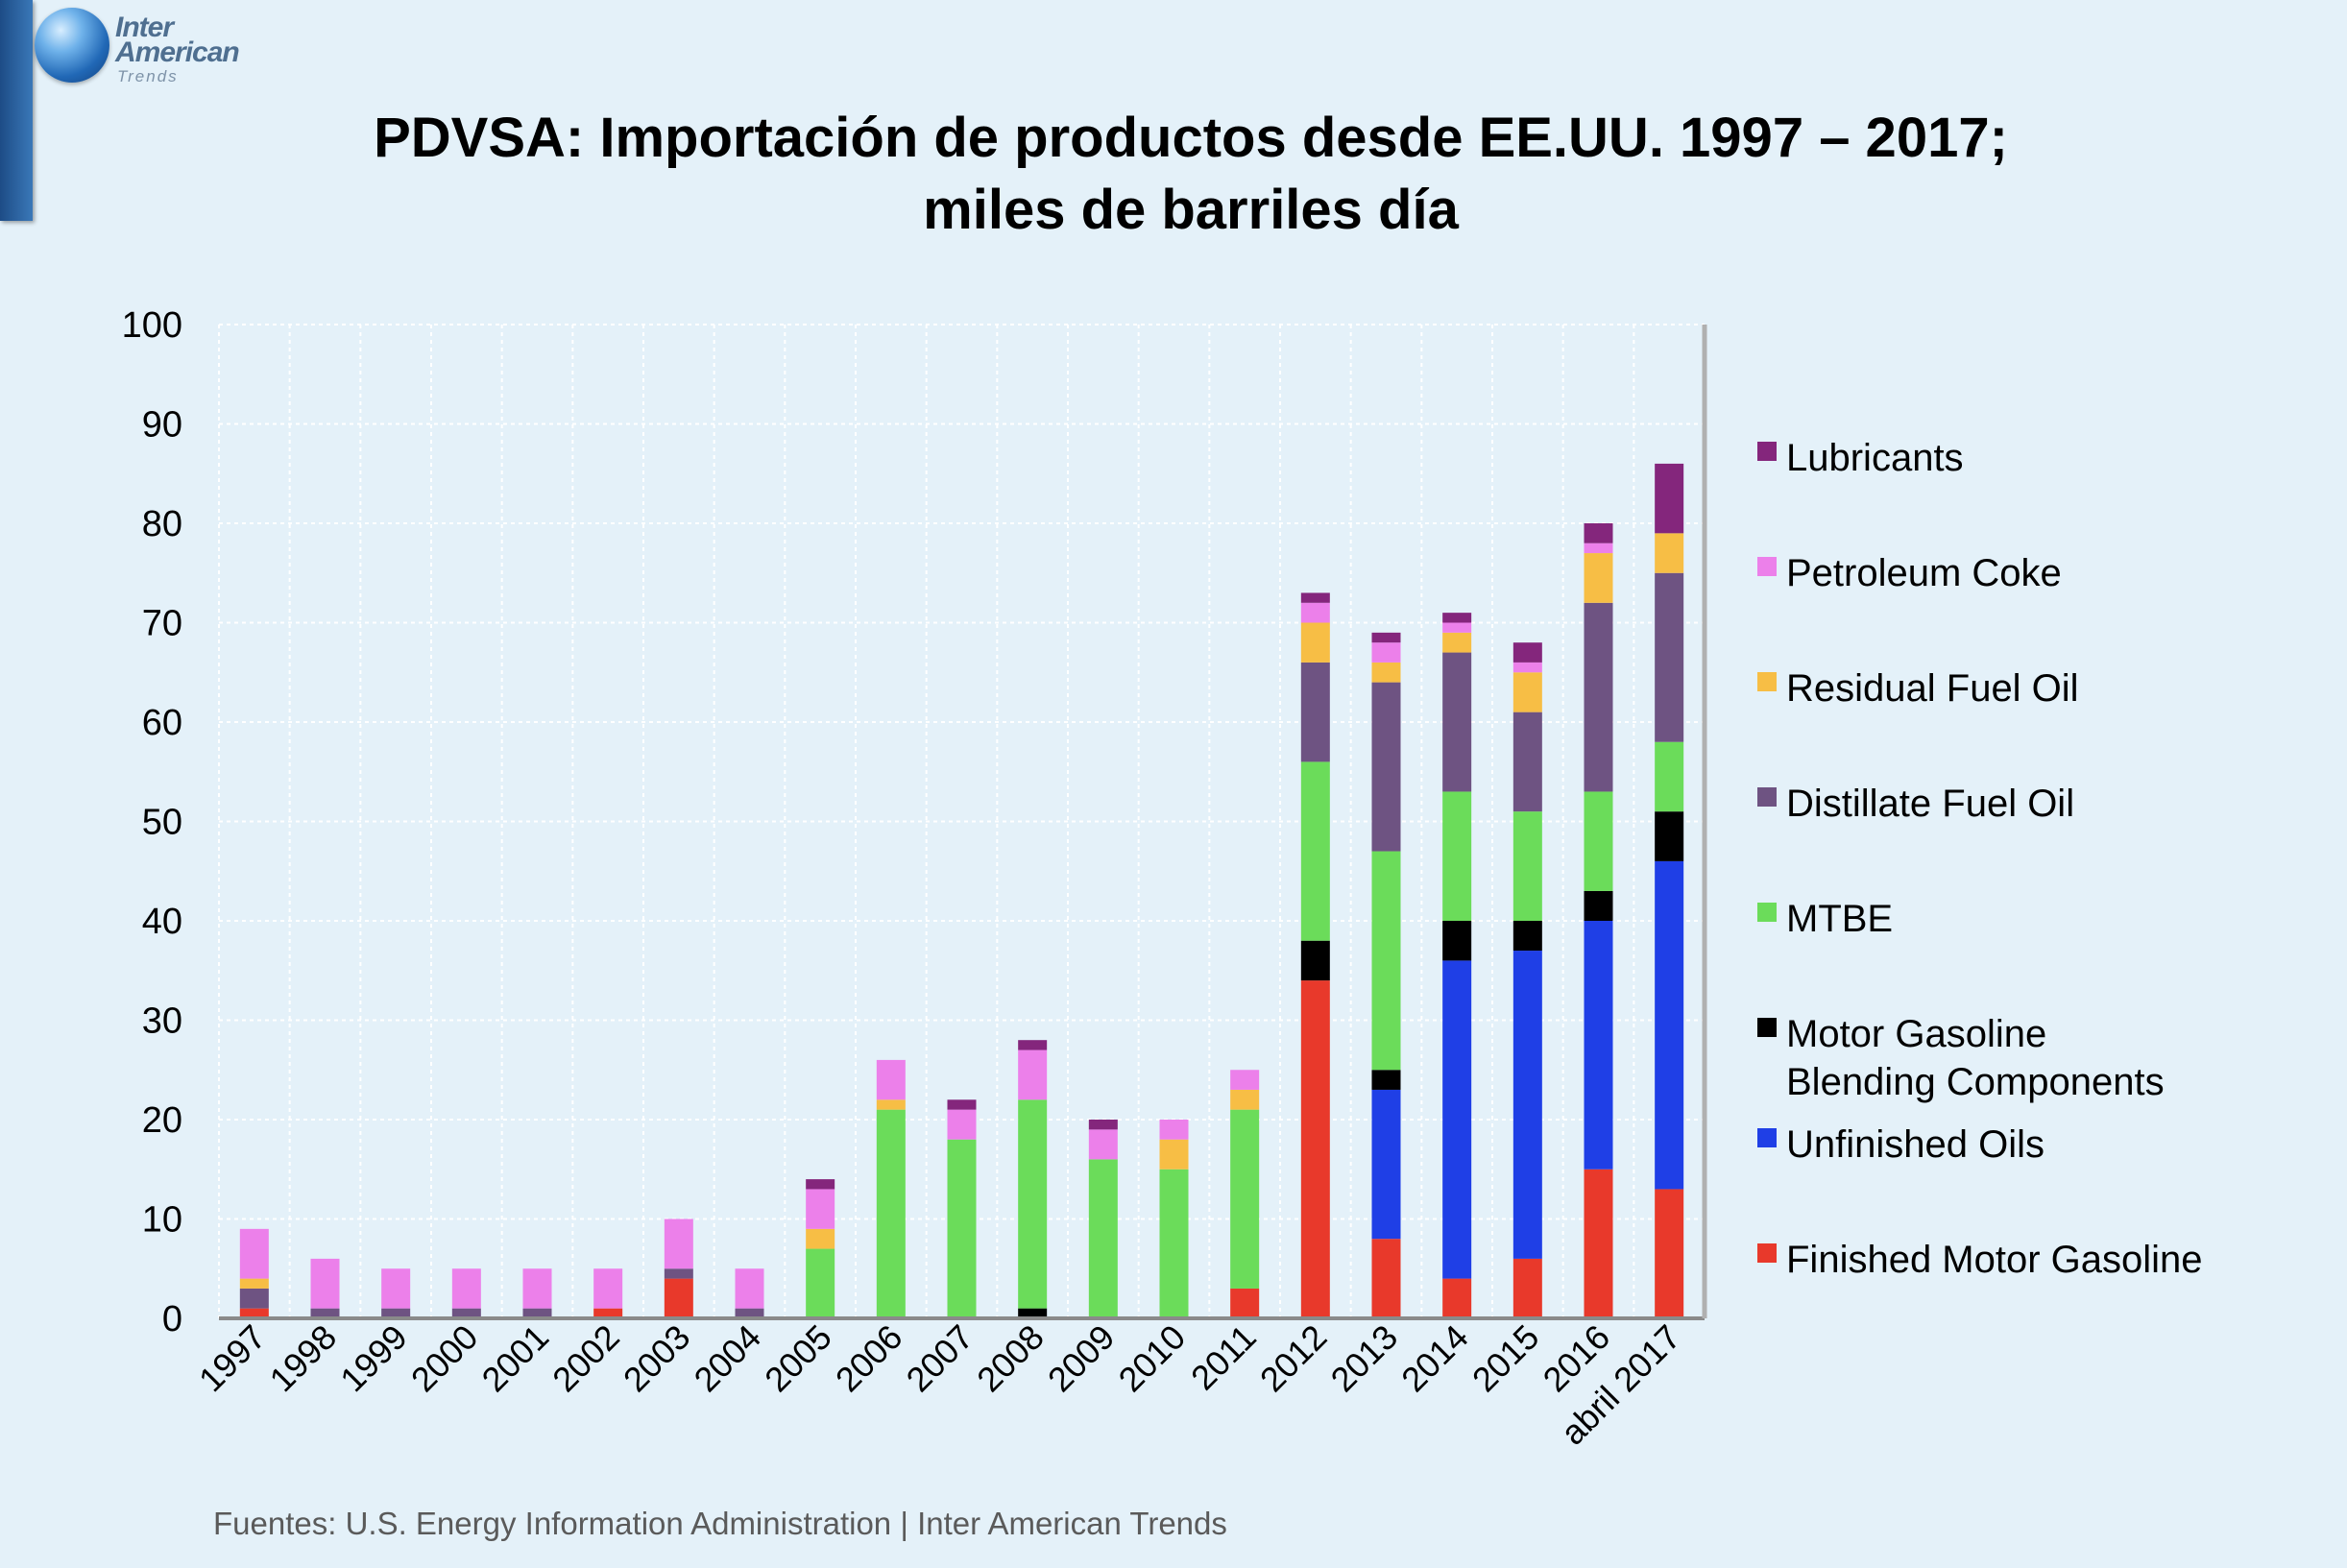 Image resolution: width=2347 pixels, height=1568 pixels. I want to click on x-tick-label: 2002, so click(585, 1358).